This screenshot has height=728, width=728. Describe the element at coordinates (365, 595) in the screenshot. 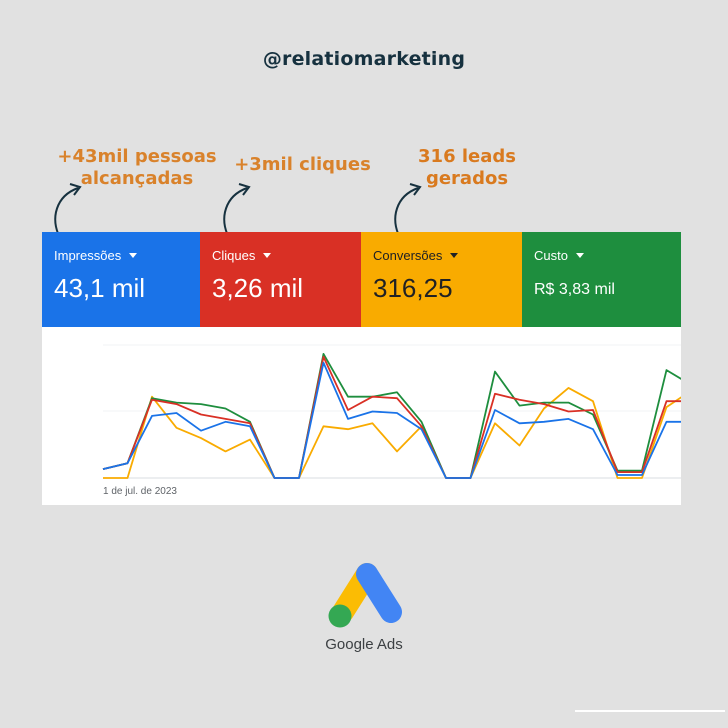

I see `google-ads-logo-icon` at that location.